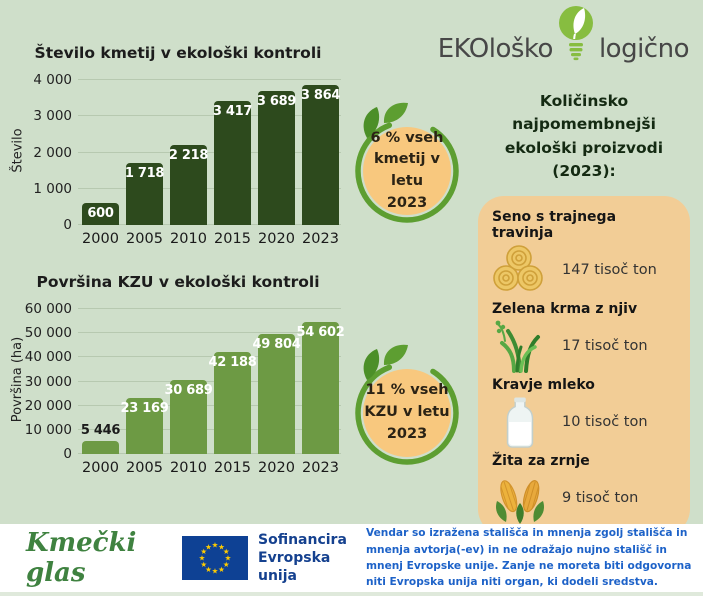  I want to click on corn-icon, so click(520, 502).